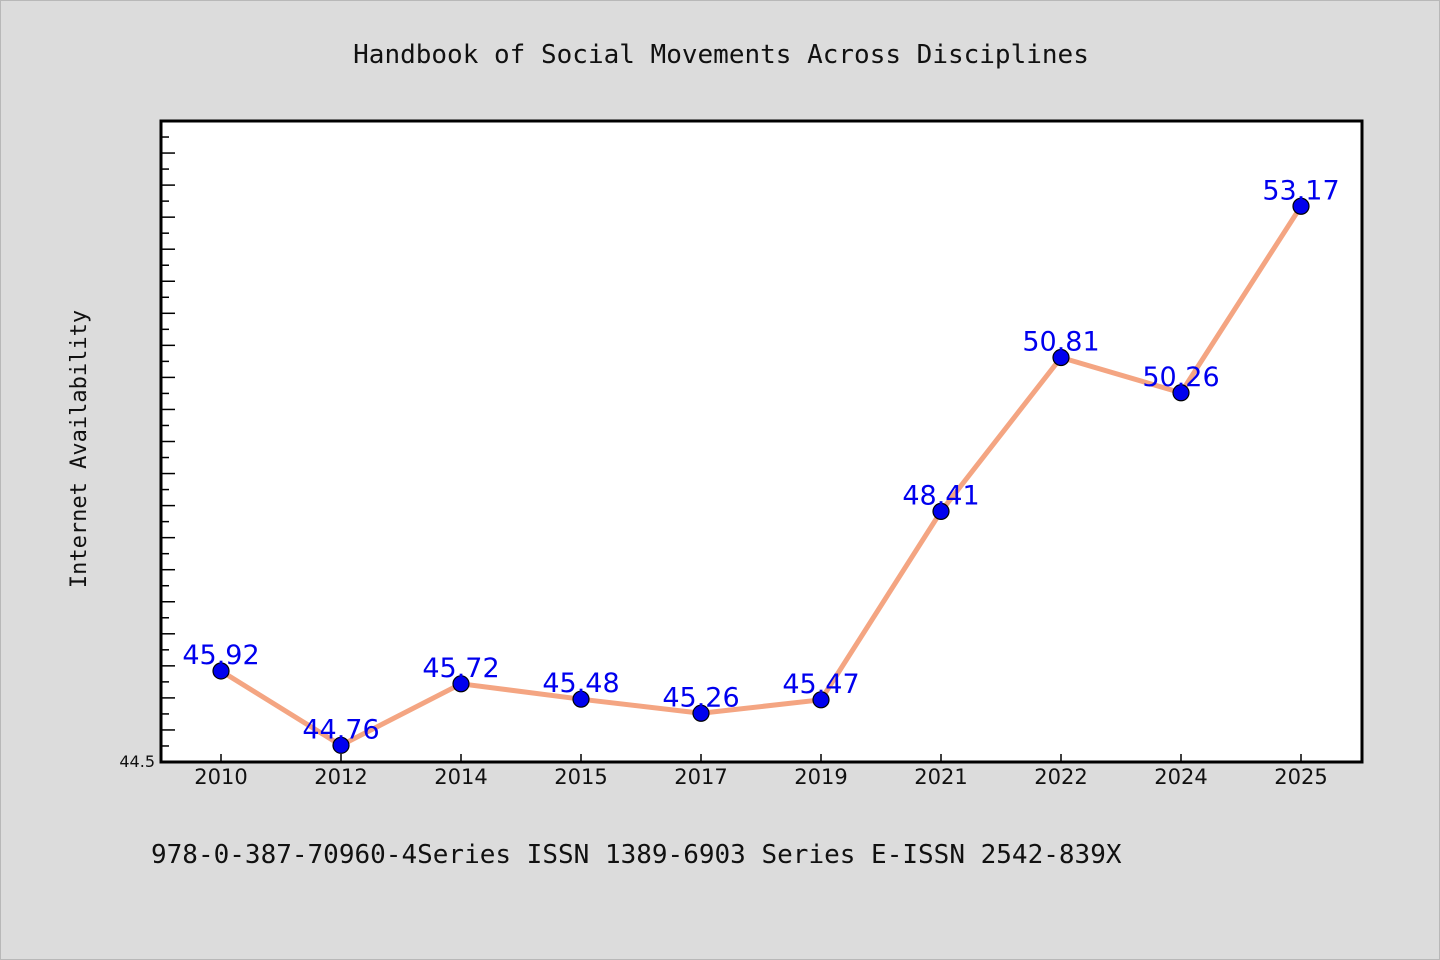  Describe the element at coordinates (147, 445) in the screenshot. I see `y-axis-ticks: 44.5` at that location.